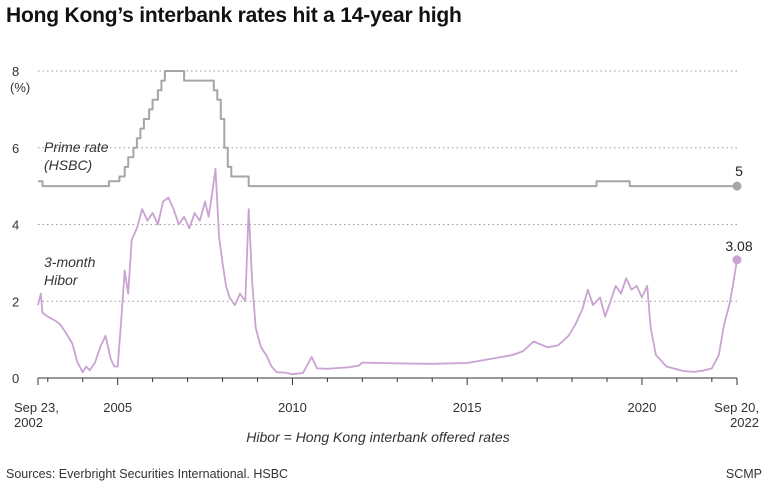  I want to click on hibor-label: 3-month, so click(70, 262).